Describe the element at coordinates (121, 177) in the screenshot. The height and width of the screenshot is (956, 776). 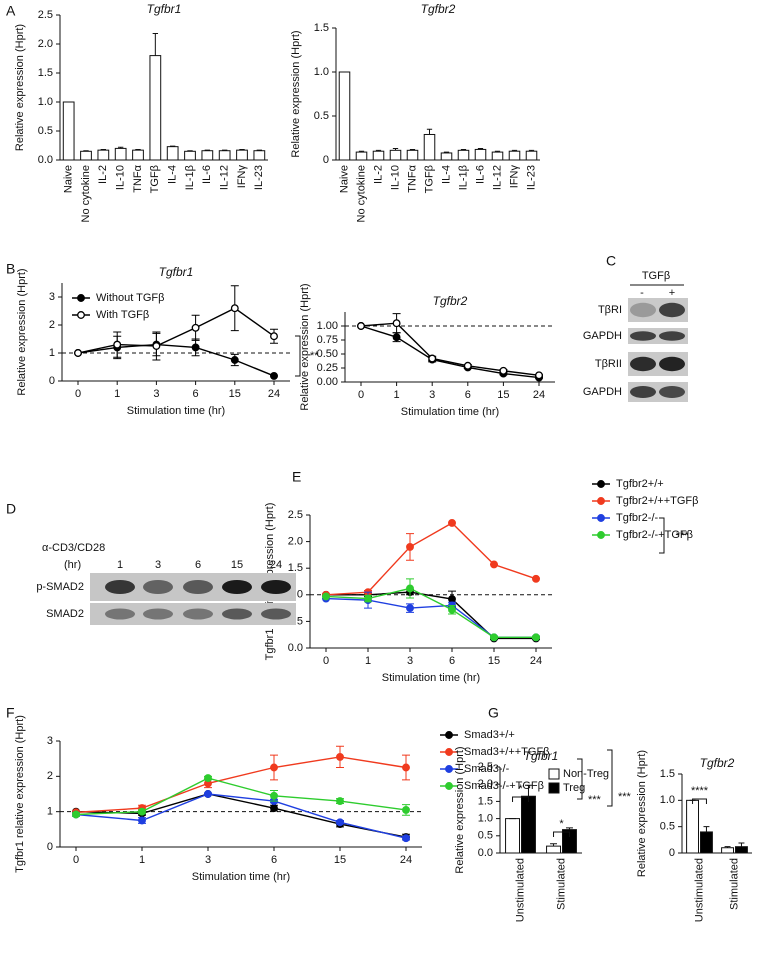
I see `x-tick-label: IL-10` at that location.